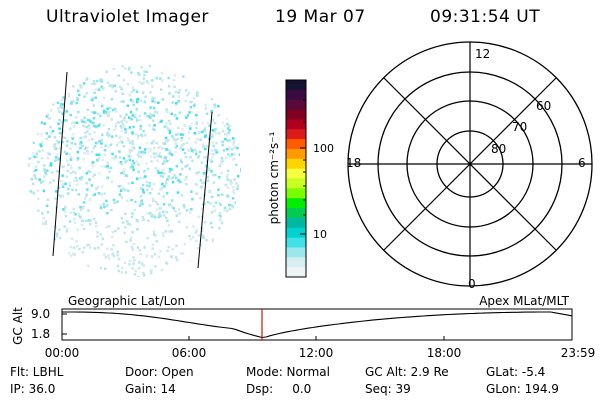 The image size is (600, 400). I want to click on colorbar-tick-10: 10, so click(320, 234).